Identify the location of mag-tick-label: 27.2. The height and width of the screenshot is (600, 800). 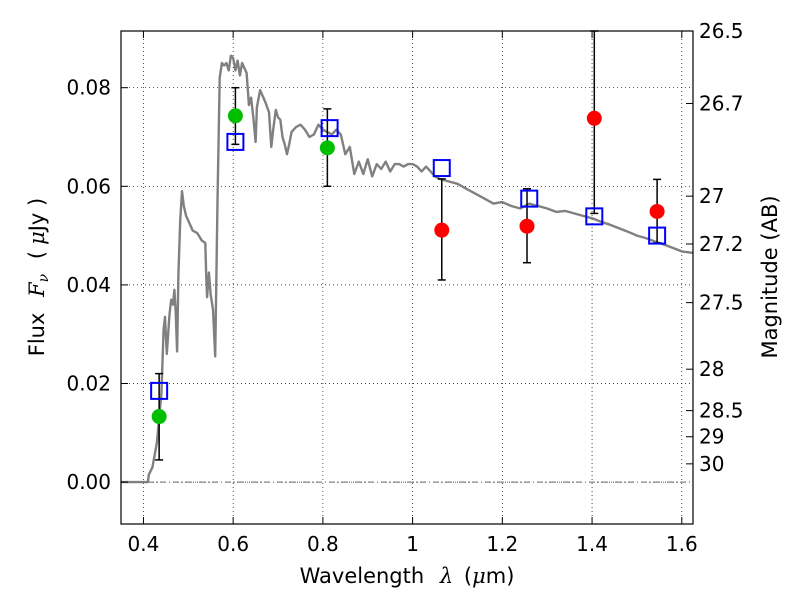
(721, 244).